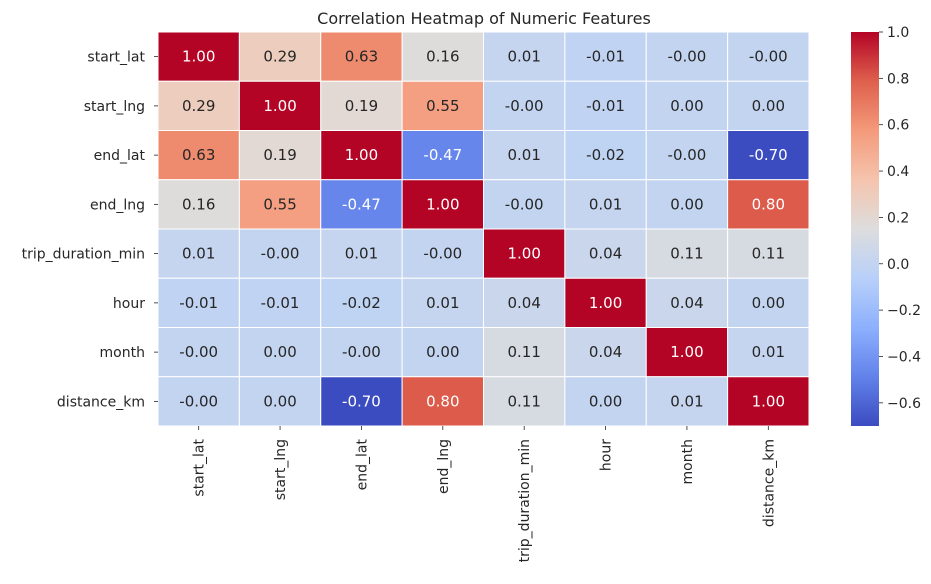 The height and width of the screenshot is (584, 931). I want to click on cell-value-label: -0.70, so click(768, 155).